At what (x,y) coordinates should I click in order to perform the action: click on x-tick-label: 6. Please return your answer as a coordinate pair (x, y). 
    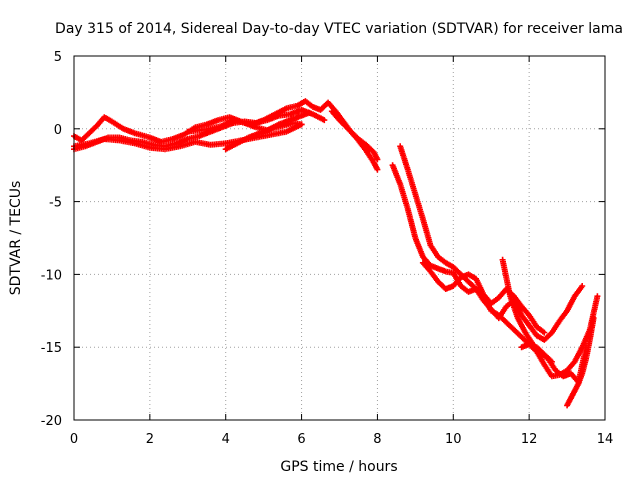
    Looking at the image, I should click on (301, 439).